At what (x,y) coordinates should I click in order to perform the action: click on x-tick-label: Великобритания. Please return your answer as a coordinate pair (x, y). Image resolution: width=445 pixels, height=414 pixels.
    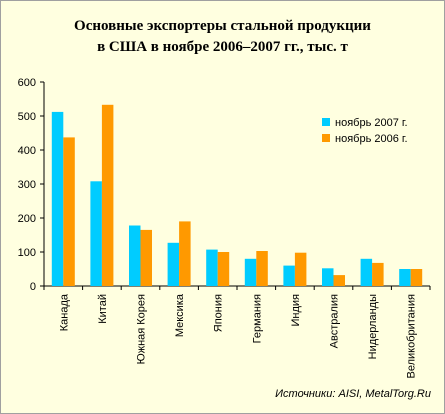
    Looking at the image, I should click on (412, 336).